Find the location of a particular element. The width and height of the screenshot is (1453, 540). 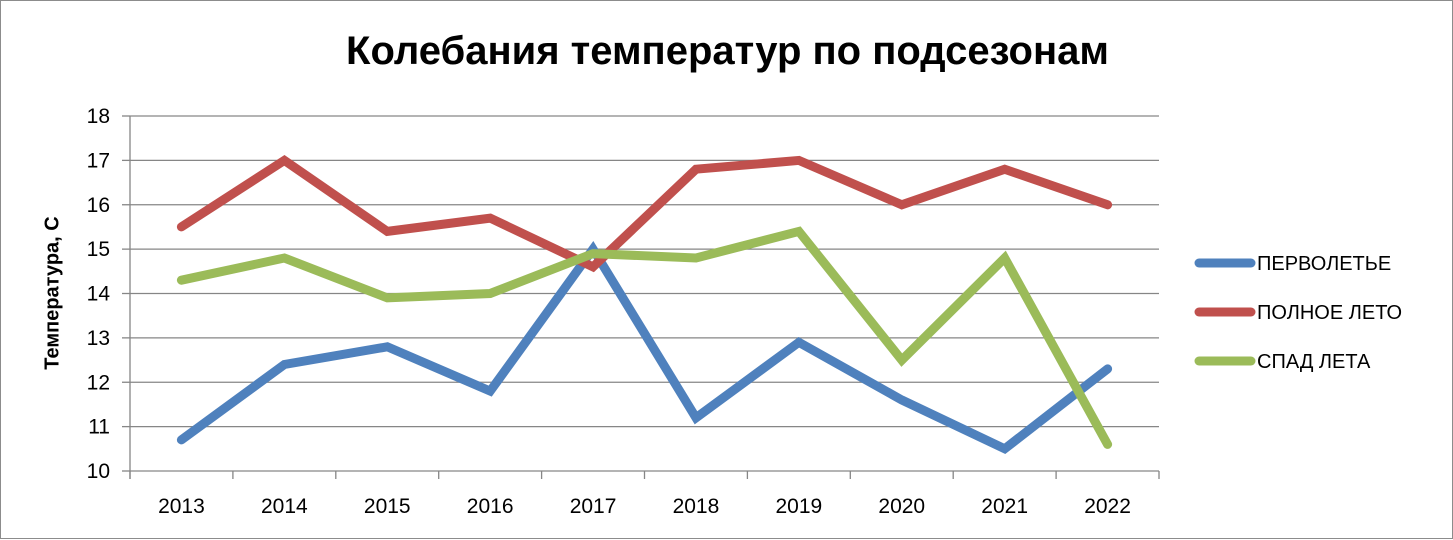

y-tick-label-18: 18 is located at coordinates (98, 116).